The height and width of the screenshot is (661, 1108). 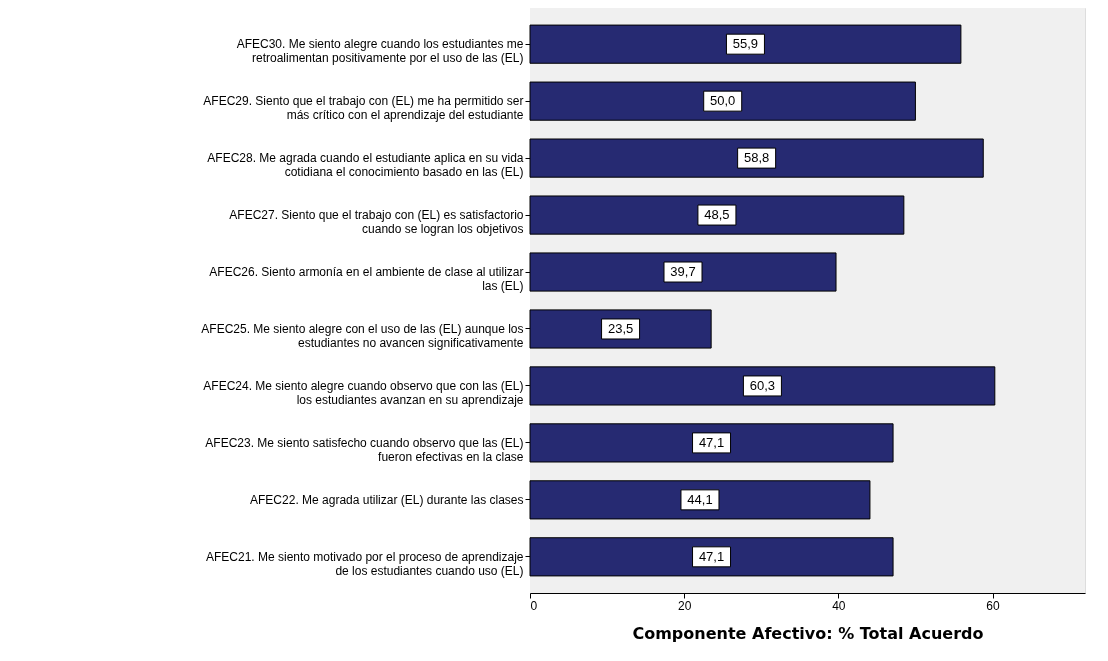 What do you see at coordinates (620, 328) in the screenshot?
I see `data-label: 23,5` at bounding box center [620, 328].